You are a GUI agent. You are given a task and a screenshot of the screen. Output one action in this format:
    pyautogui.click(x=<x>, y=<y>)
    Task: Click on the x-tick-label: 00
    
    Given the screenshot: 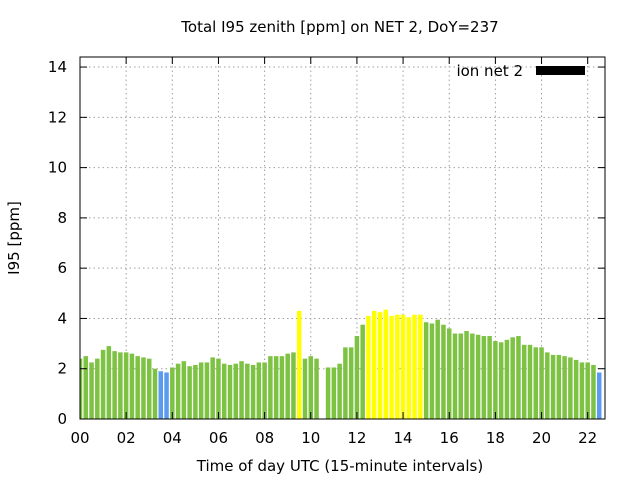 What is the action you would take?
    pyautogui.click(x=79, y=438)
    